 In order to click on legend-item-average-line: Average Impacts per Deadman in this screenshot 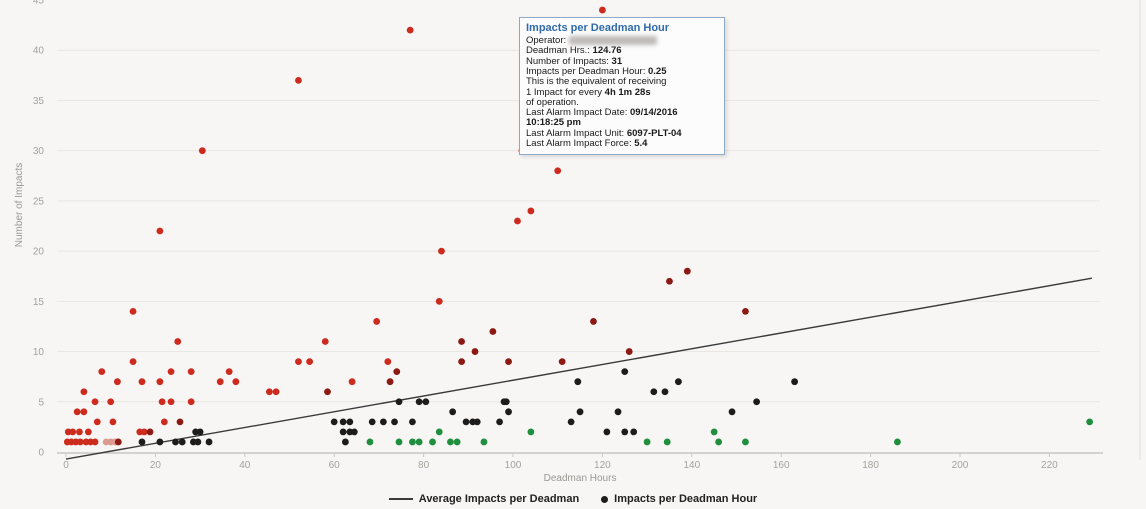, I will do `click(483, 499)`.